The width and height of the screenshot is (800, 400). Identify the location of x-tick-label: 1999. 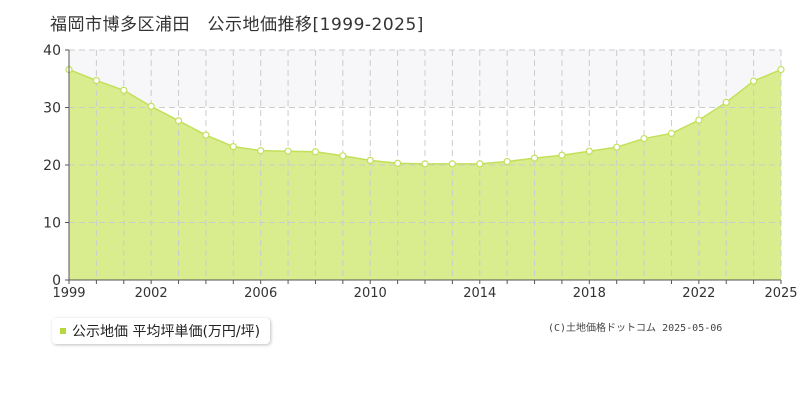
(68, 293).